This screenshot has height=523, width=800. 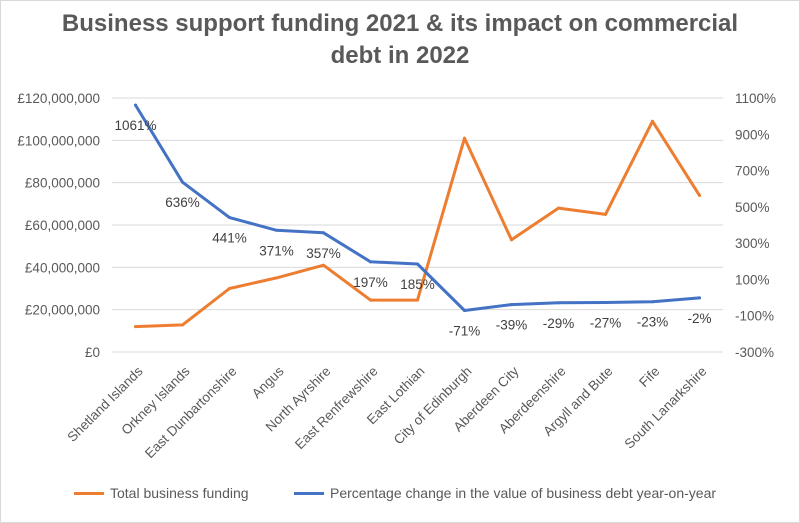 What do you see at coordinates (135, 125) in the screenshot?
I see `data-label: 1061%` at bounding box center [135, 125].